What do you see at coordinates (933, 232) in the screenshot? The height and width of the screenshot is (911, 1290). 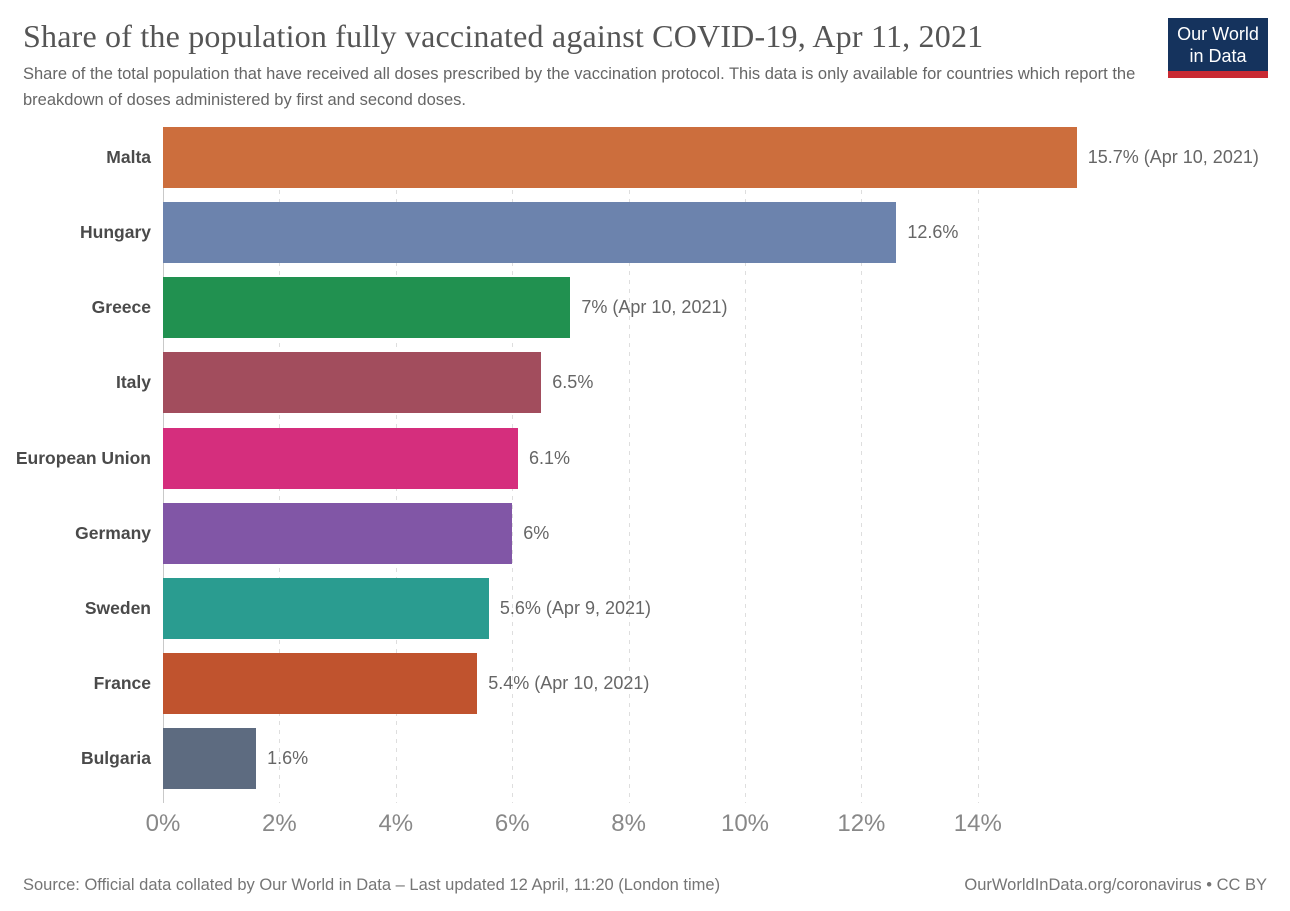 I see `value-label-hungary: 12.6%` at bounding box center [933, 232].